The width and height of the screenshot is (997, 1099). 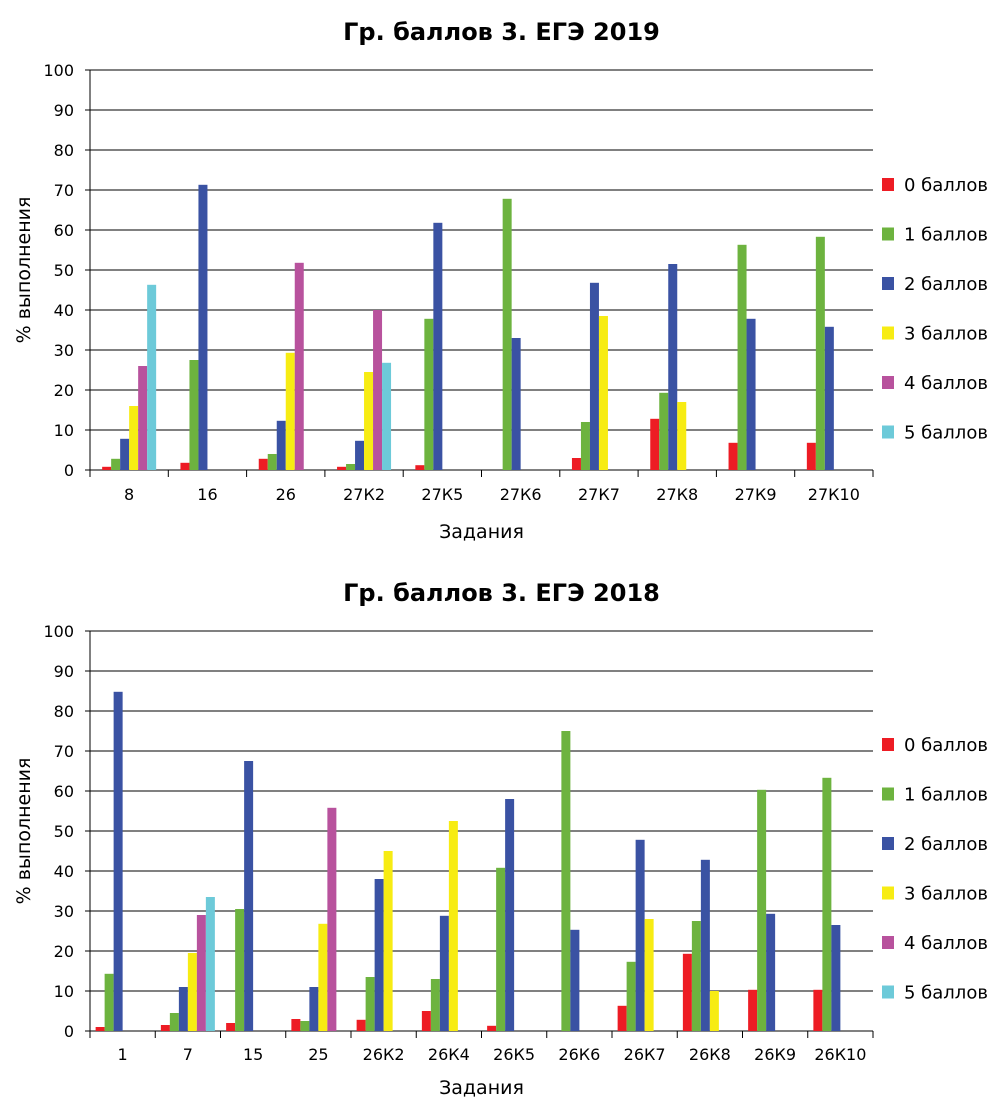 What do you see at coordinates (188, 1054) in the screenshot?
I see `x-tick-label: 7` at bounding box center [188, 1054].